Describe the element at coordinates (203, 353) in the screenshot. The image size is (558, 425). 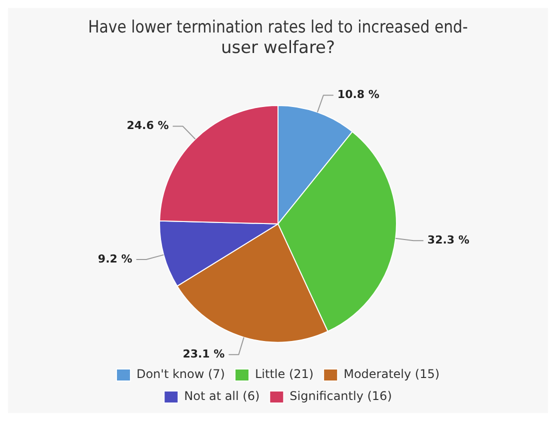
I see `data-label: 23.1 %` at that location.